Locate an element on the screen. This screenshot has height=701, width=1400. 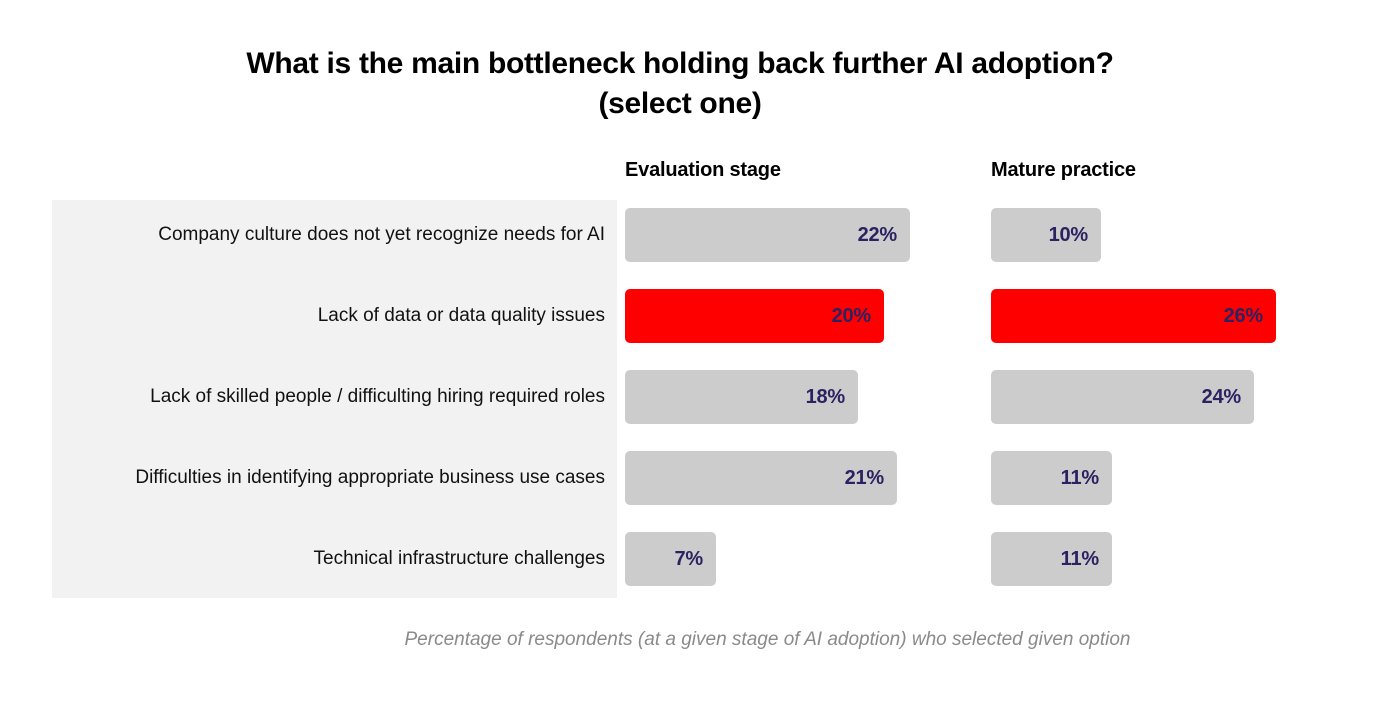
row-label: Lack of data or data quality issues is located at coordinates (461, 315).